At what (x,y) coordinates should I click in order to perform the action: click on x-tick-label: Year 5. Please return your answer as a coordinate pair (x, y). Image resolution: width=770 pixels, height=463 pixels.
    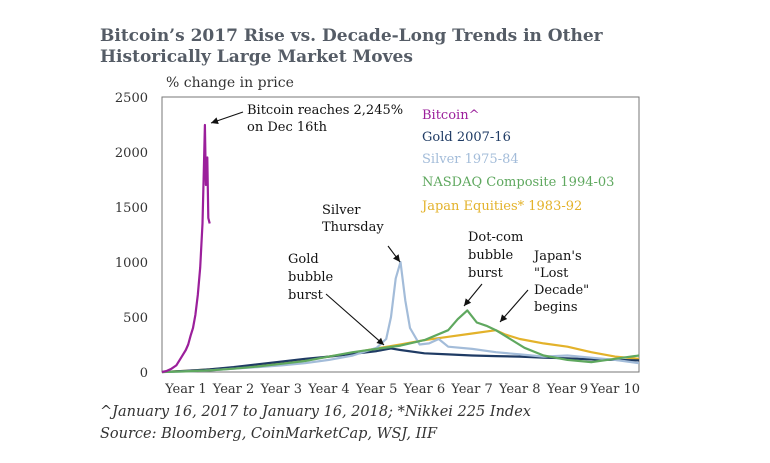
    Looking at the image, I should click on (376, 389).